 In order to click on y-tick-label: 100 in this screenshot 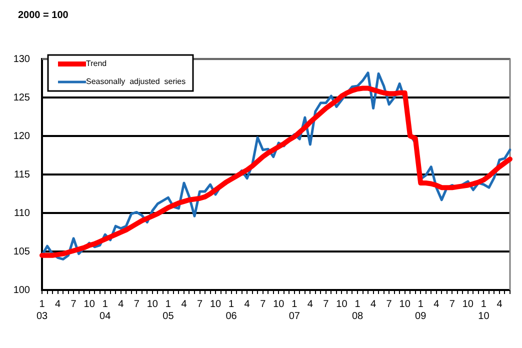, I will do `click(21, 290)`.